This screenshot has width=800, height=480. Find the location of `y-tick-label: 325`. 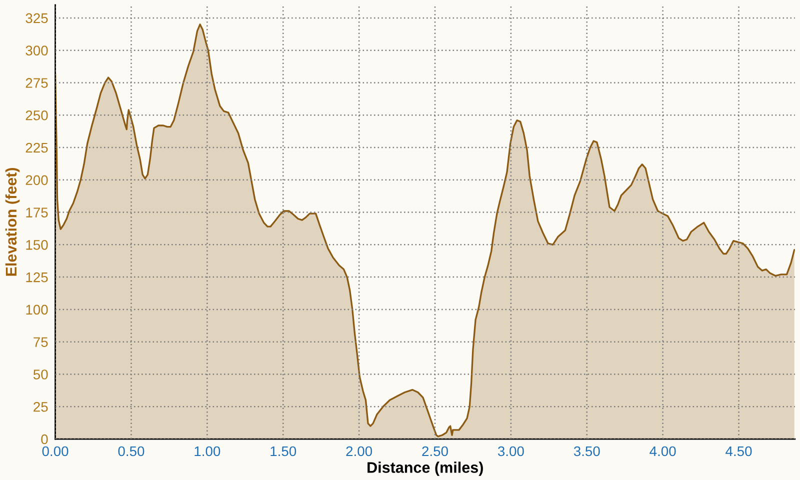

y-tick-label: 325 is located at coordinates (37, 18).